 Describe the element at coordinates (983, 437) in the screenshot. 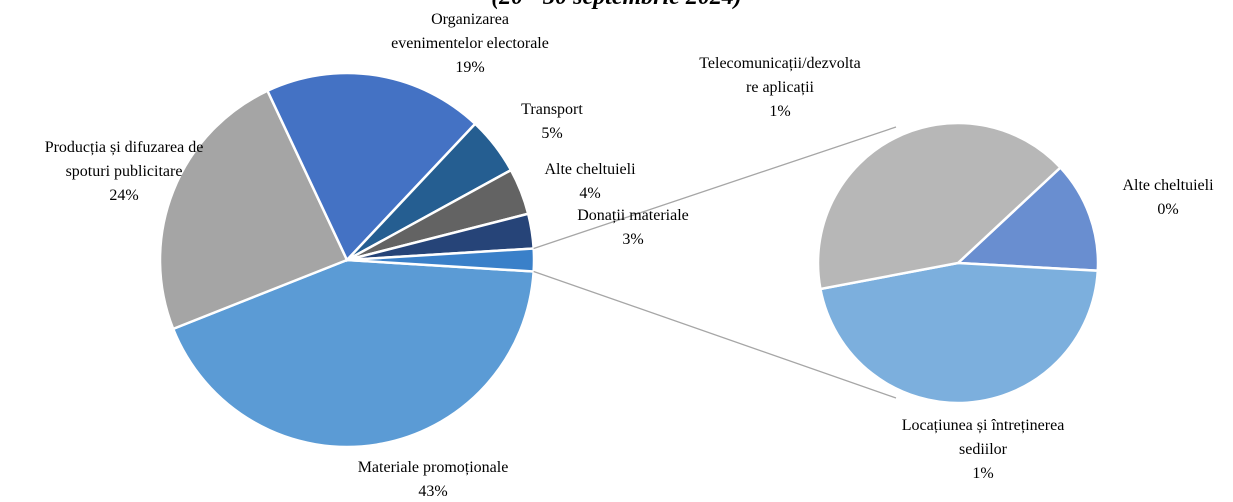

I see `label-name: Locațiunea și întreținerea sediilor` at that location.